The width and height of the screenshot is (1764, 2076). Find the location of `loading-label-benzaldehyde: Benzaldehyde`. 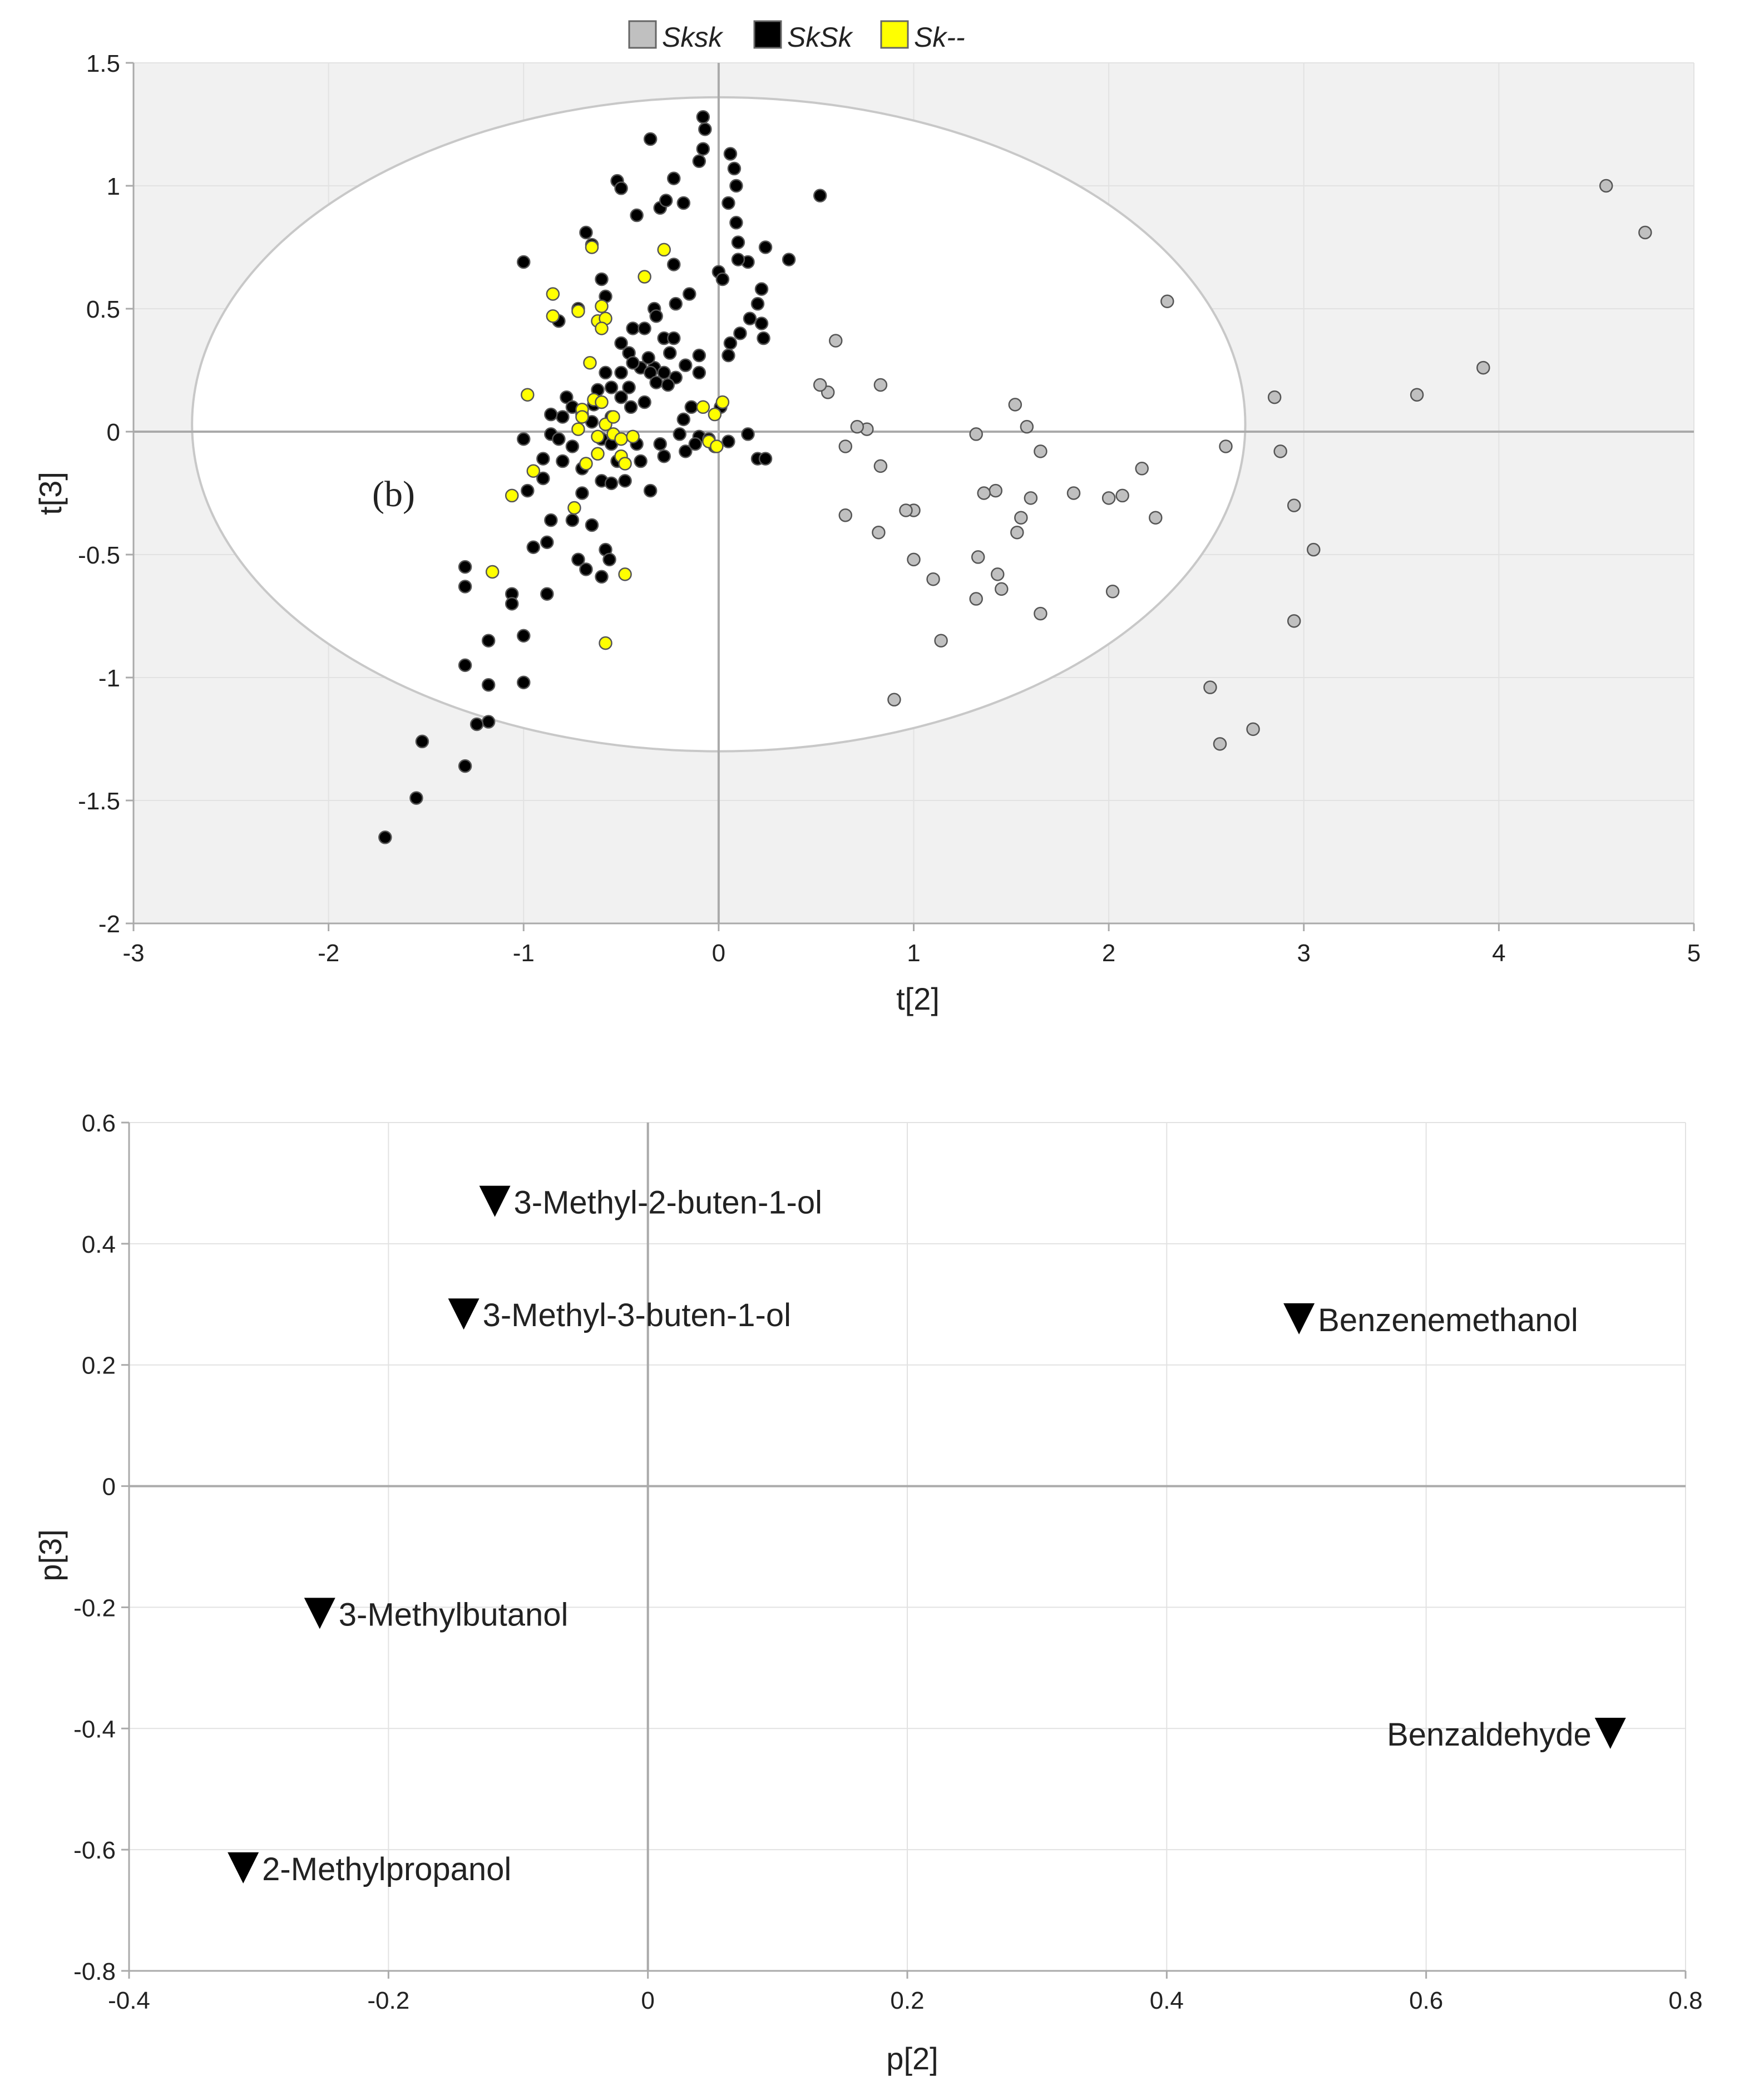

loading-label-benzaldehyde: Benzaldehyde is located at coordinates (1489, 1735).